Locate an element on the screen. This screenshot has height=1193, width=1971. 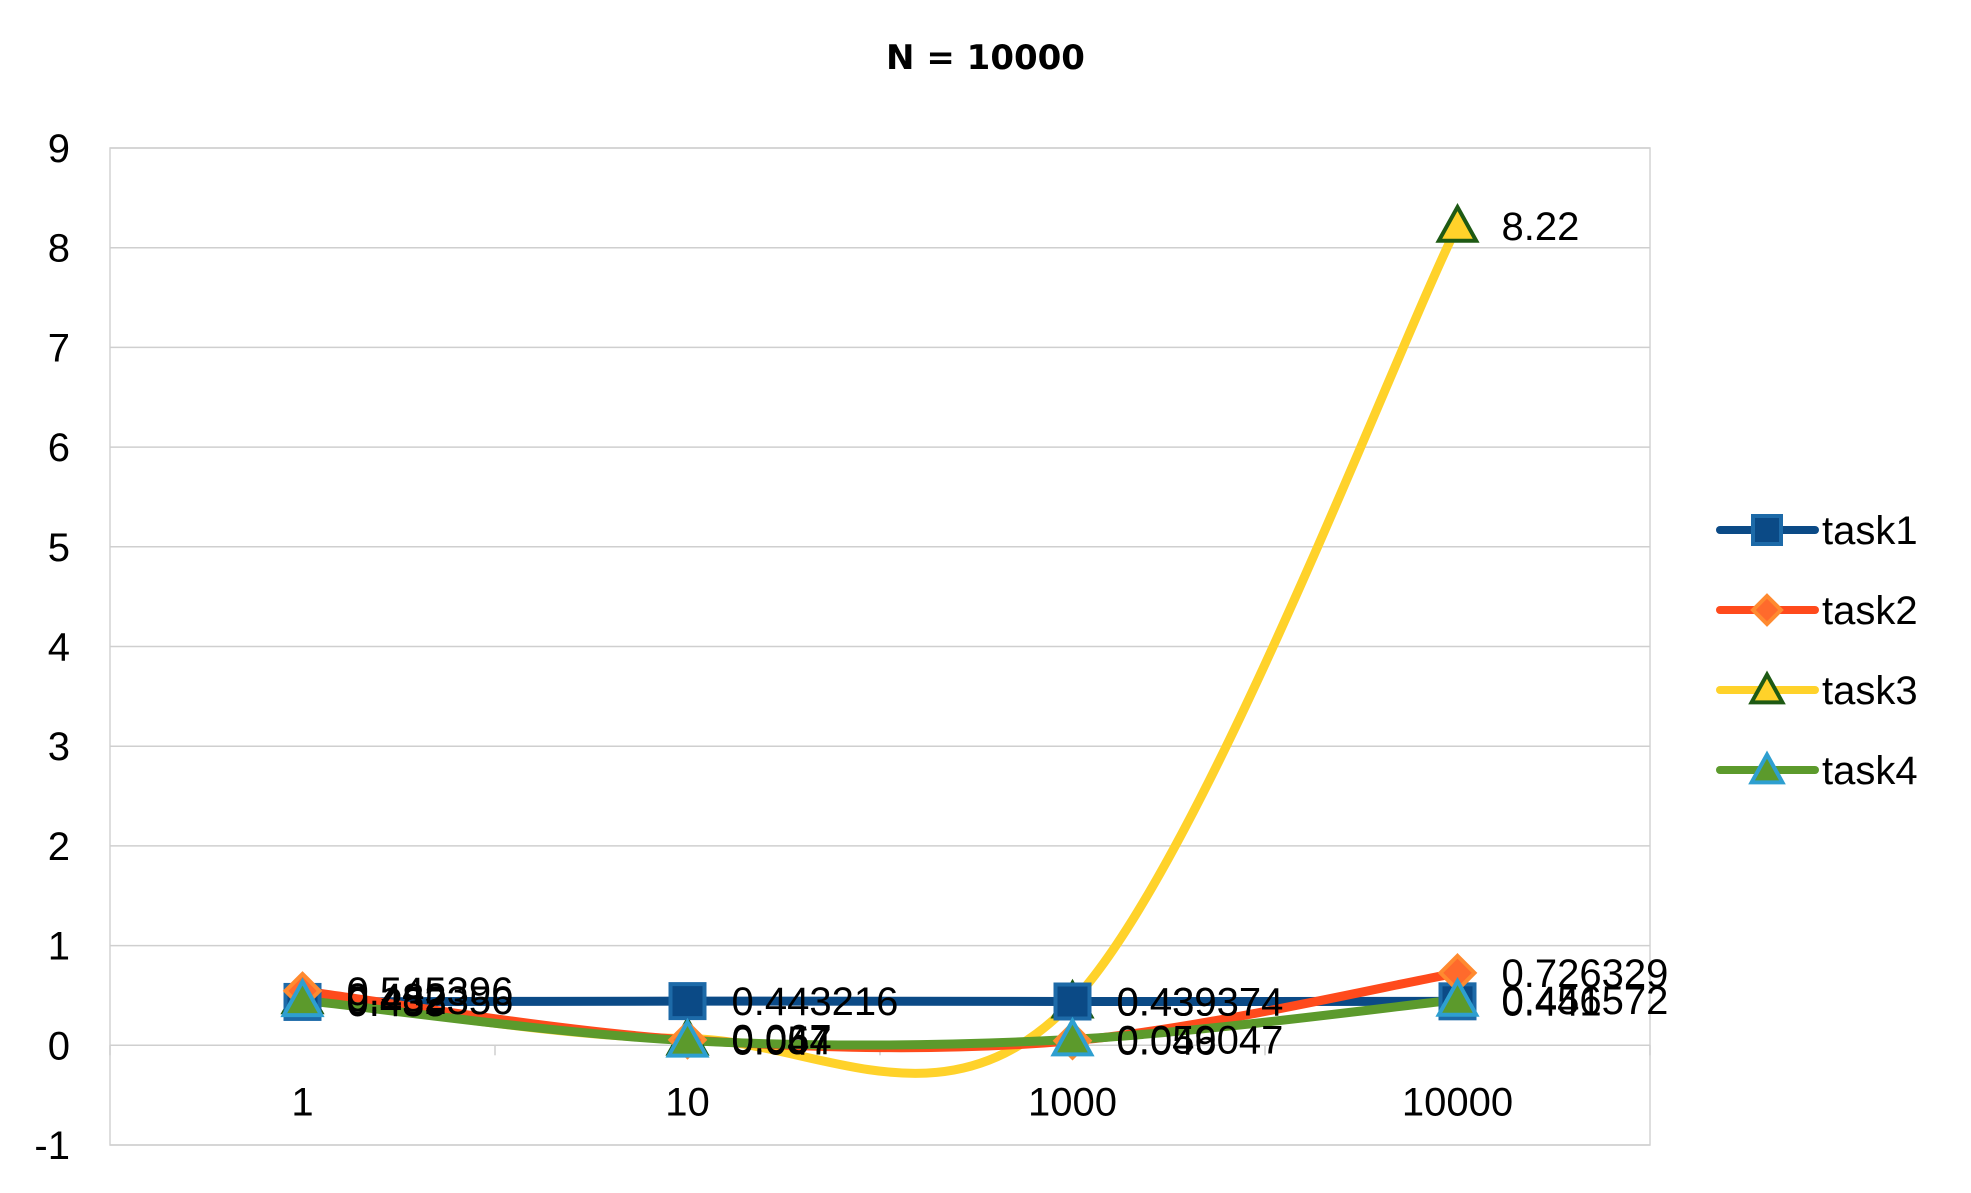
data-label: 0.067 is located at coordinates (782, 1040).